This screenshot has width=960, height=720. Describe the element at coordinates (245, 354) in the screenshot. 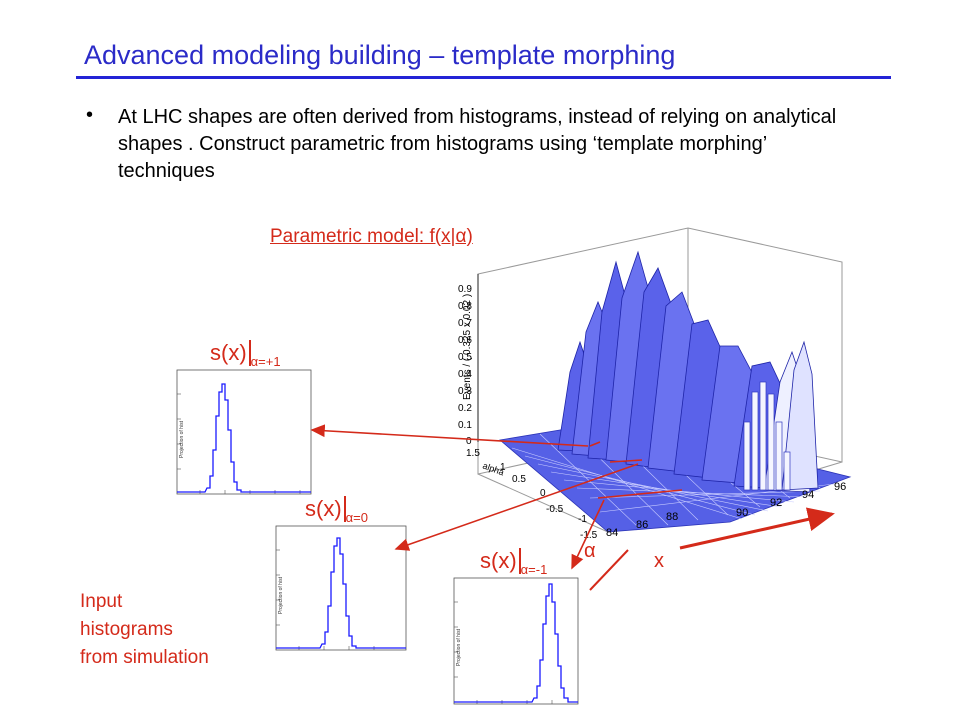

I see `label-s-alpha-plus-one: s(x) α=+1` at that location.